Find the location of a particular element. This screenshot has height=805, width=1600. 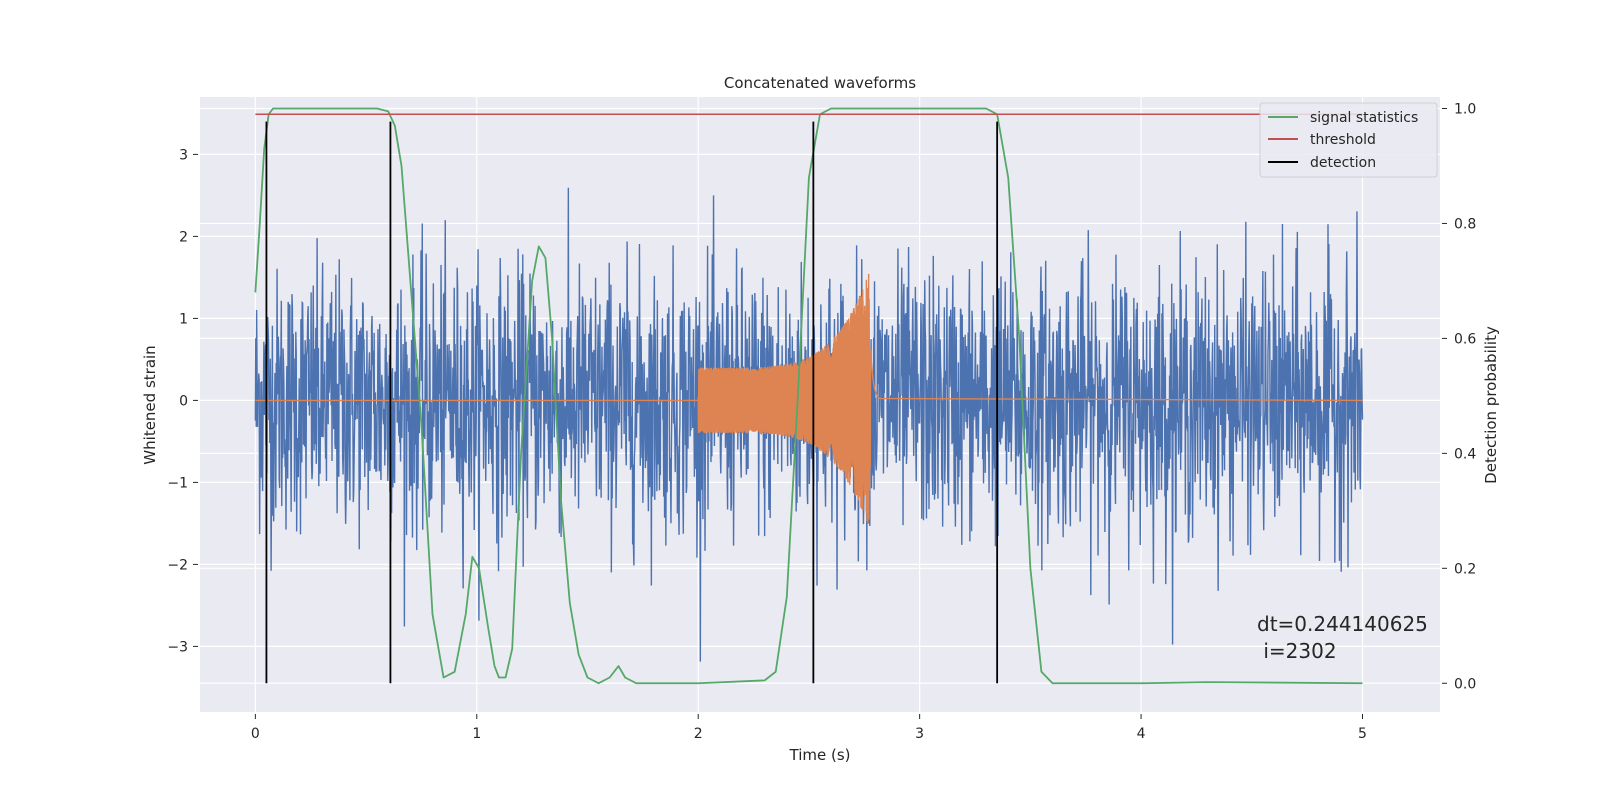

x-tick-label-3: 3 is located at coordinates (919, 734).